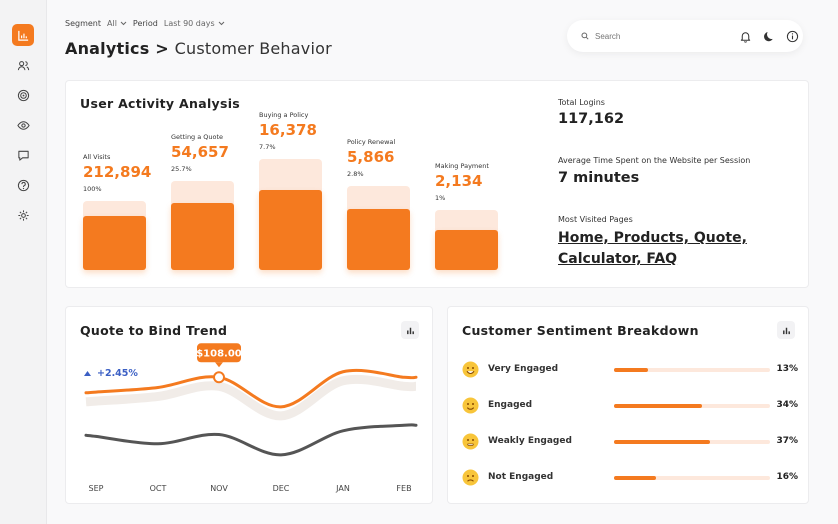 Image resolution: width=838 pixels, height=524 pixels. I want to click on segment-label: Segment, so click(83, 23).